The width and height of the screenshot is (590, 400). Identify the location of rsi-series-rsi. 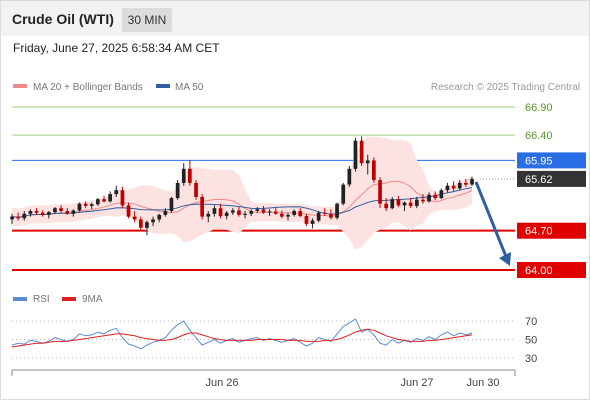
(242, 334).